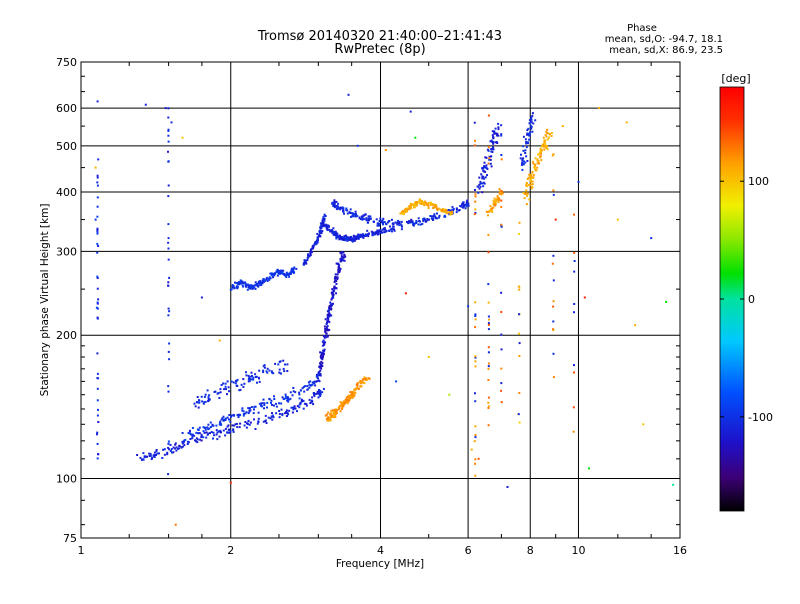  Describe the element at coordinates (680, 550) in the screenshot. I see `x-tick-label: 16` at that location.